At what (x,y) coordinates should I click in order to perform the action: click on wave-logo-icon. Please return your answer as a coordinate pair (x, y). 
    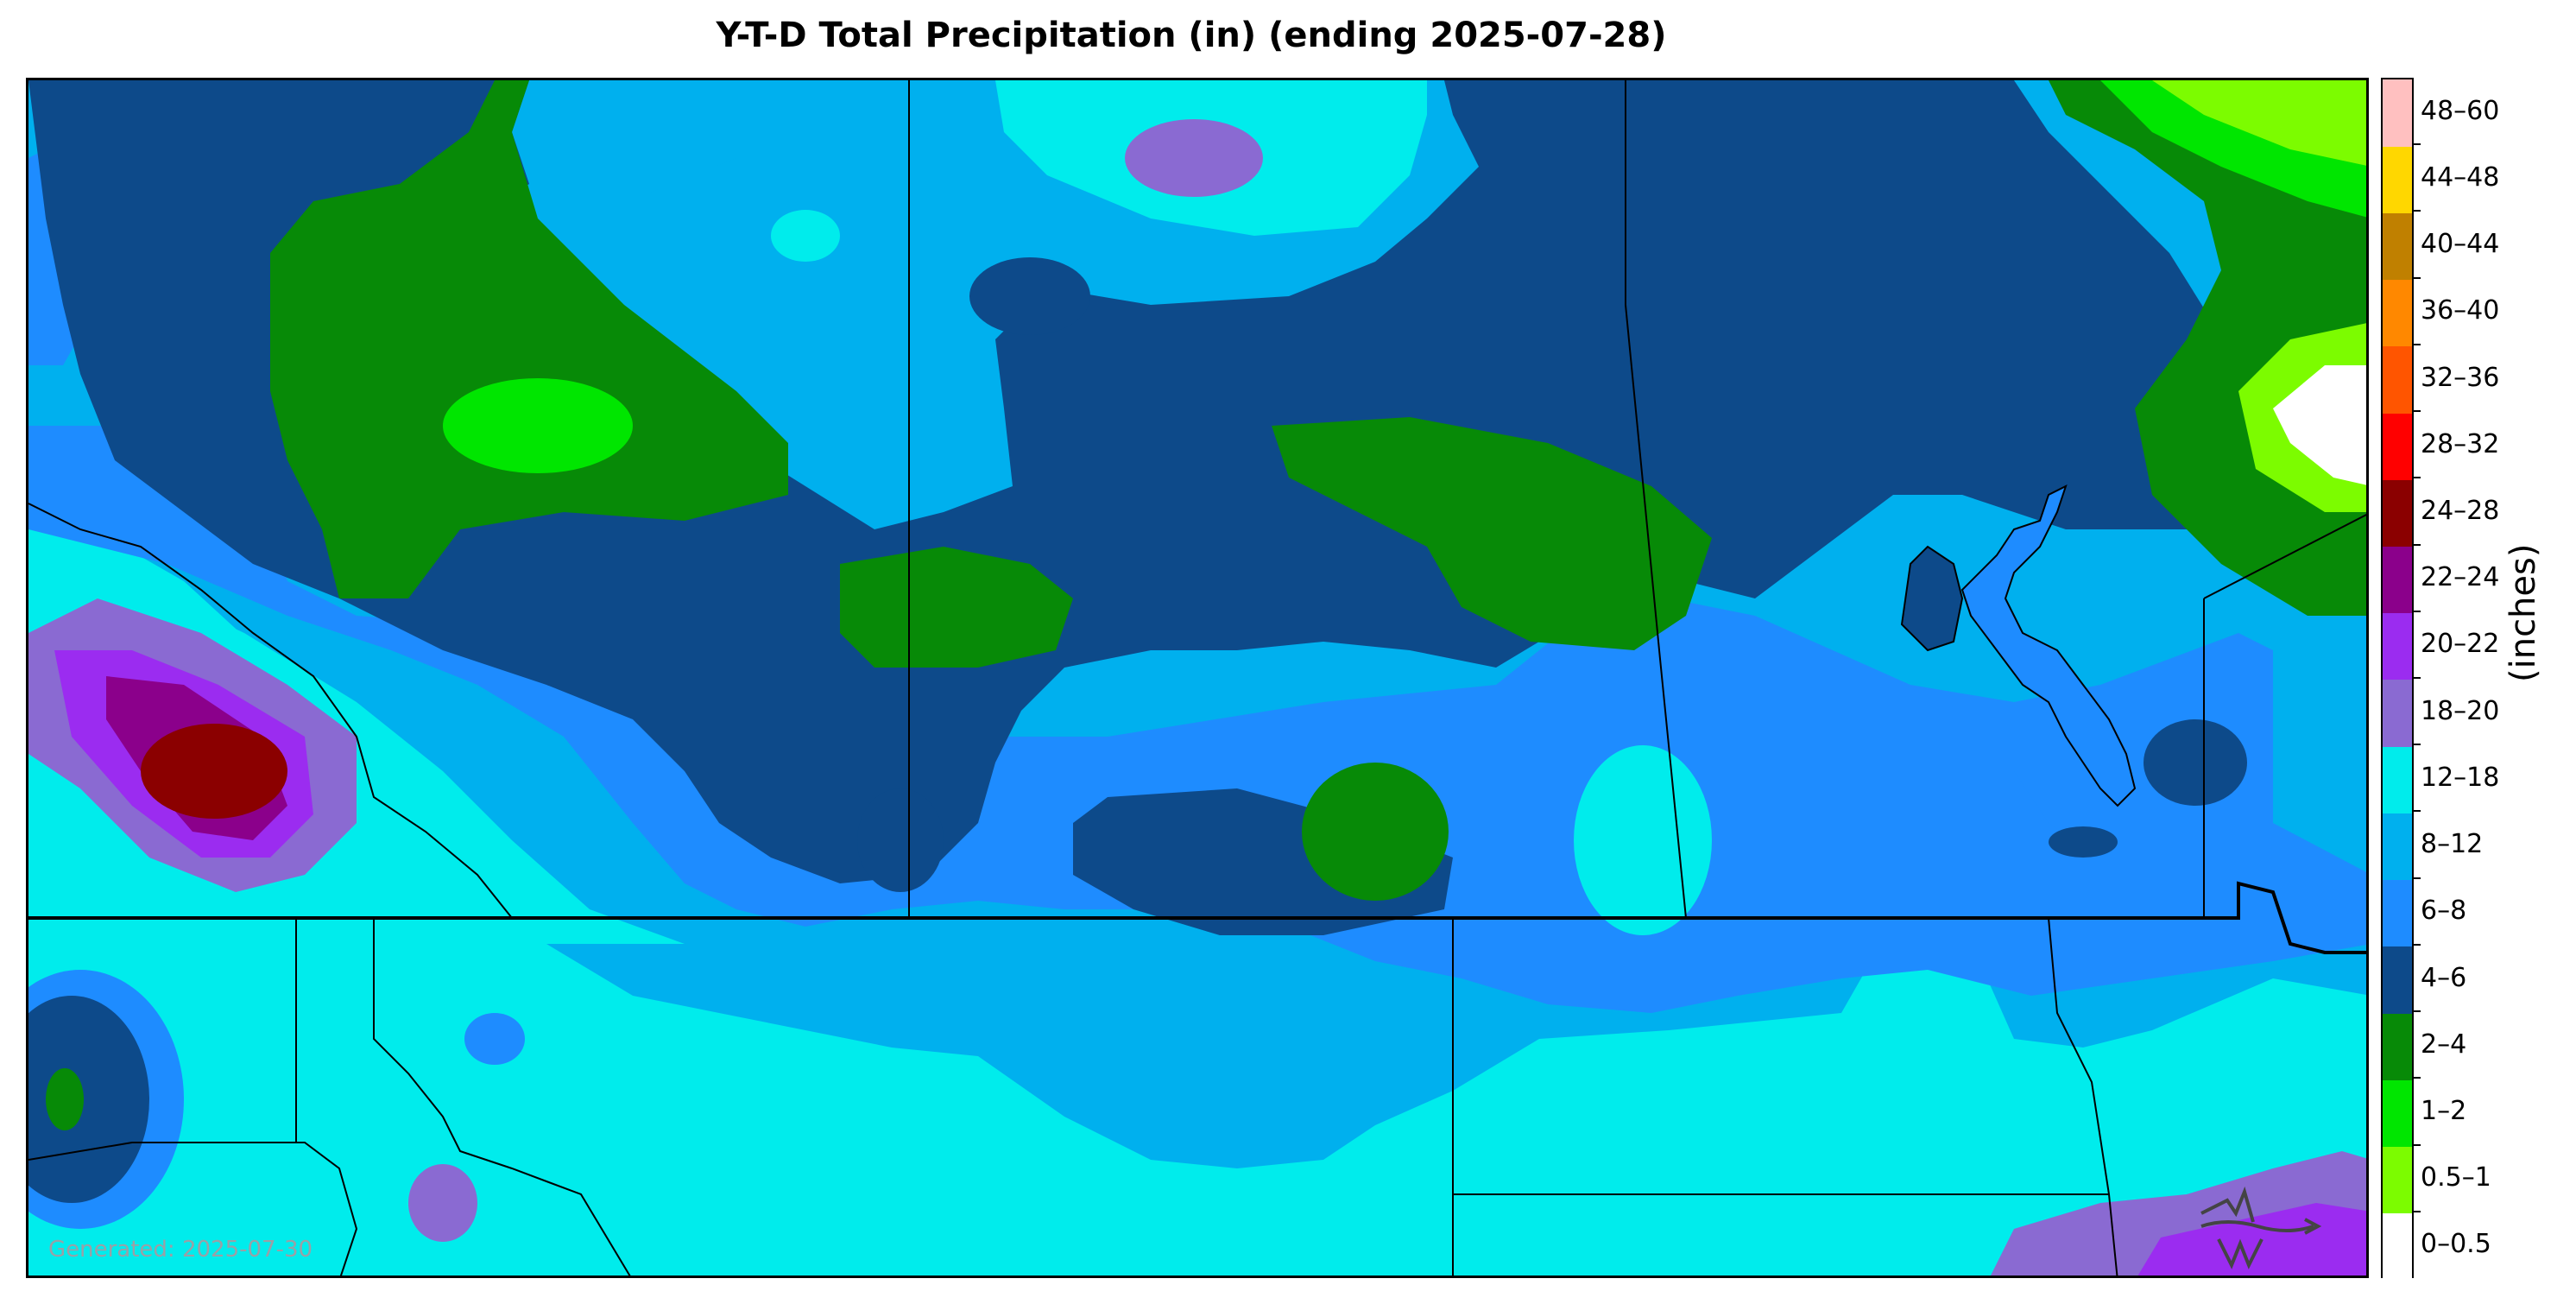
    Looking at the image, I should click on (2261, 1227).